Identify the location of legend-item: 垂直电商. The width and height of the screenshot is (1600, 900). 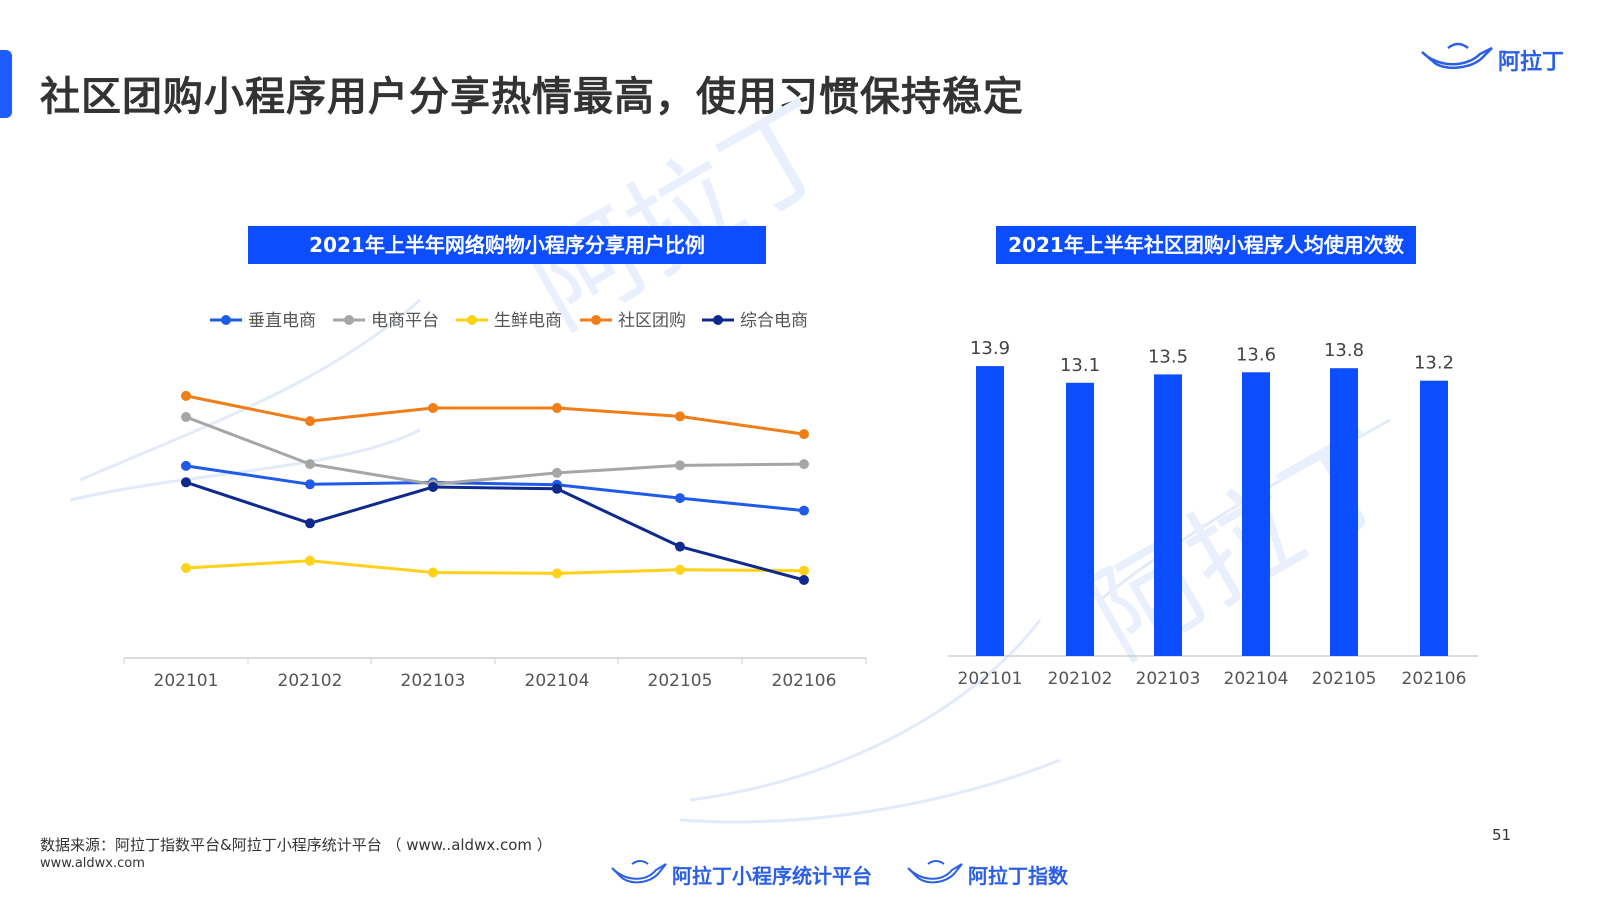
(263, 321).